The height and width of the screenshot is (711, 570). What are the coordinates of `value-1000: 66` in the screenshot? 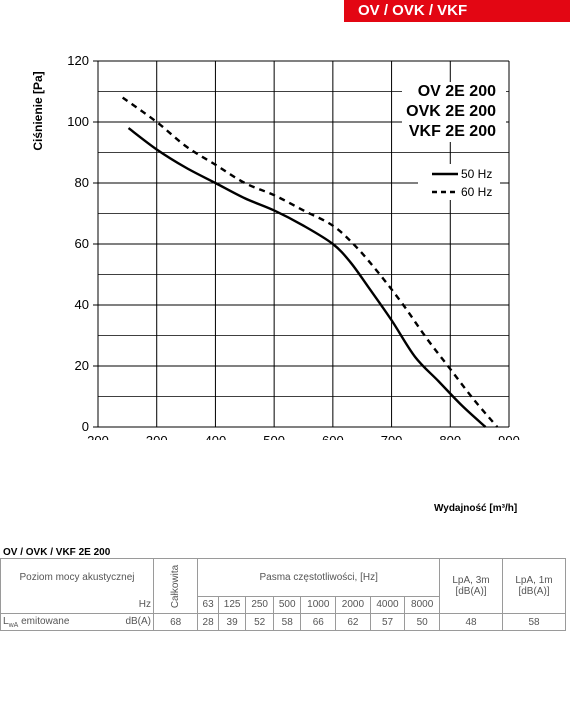 It's located at (318, 622).